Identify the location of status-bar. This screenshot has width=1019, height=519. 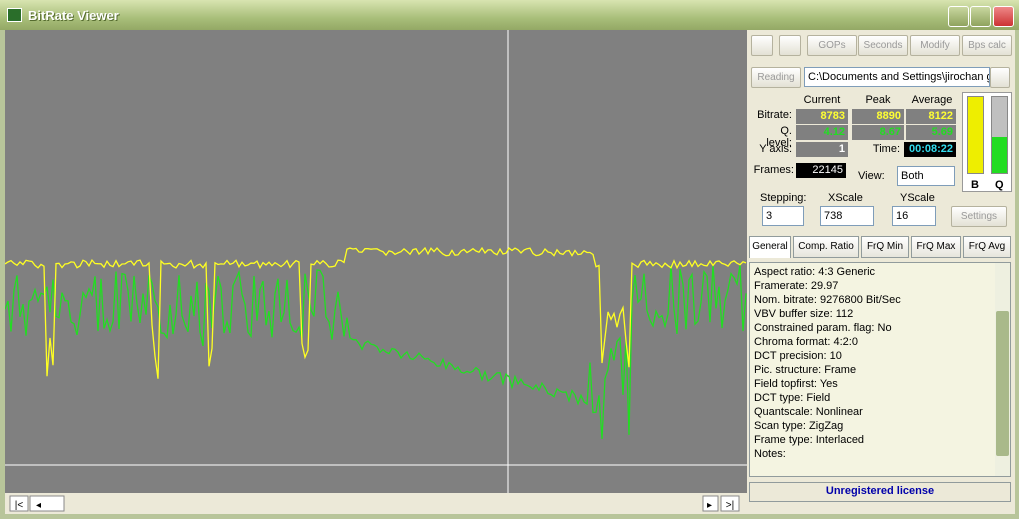
(880, 492).